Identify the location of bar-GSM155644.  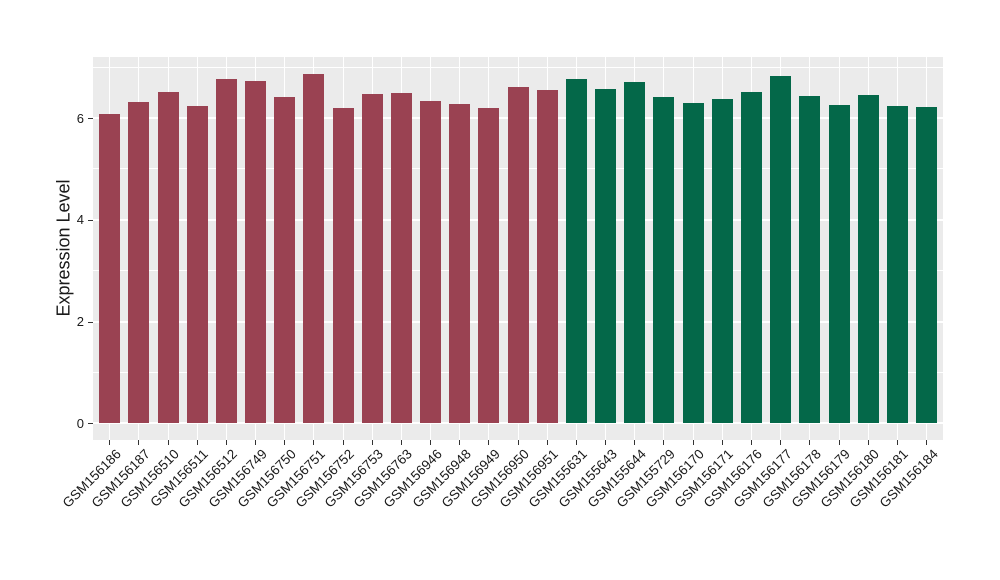
(635, 253).